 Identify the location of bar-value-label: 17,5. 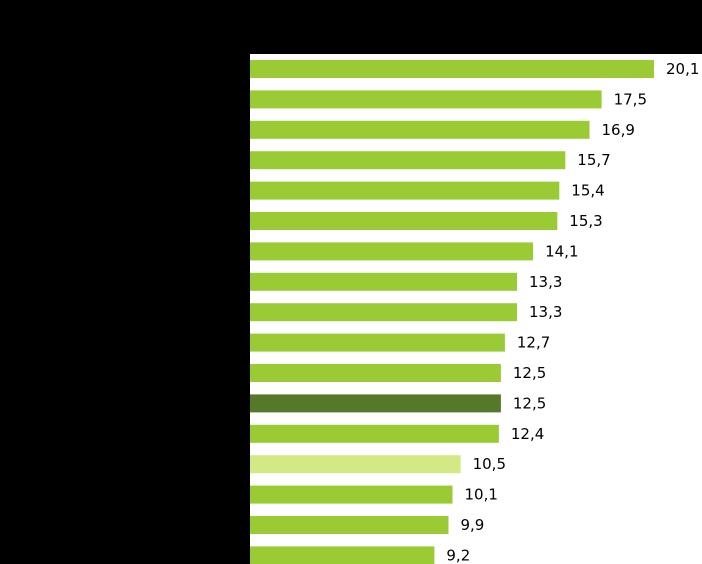
(630, 99).